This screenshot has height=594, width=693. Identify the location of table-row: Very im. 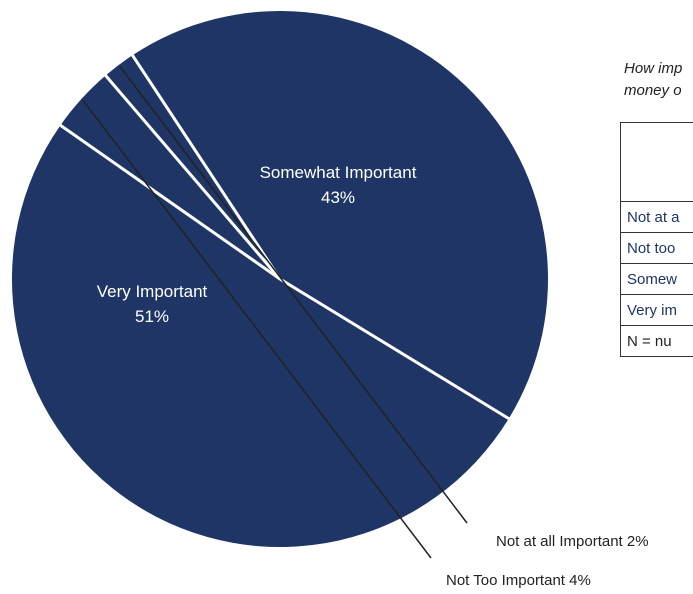
(656, 310).